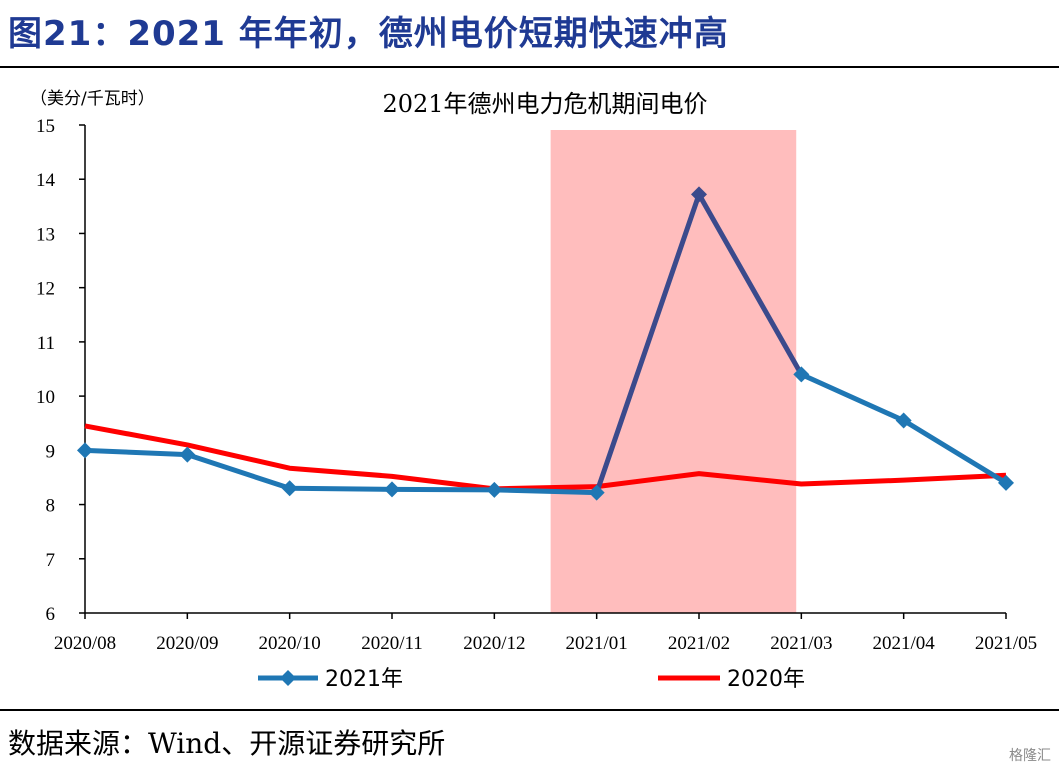 The image size is (1059, 769). I want to click on x-tick-label: 2020/10, so click(290, 643).